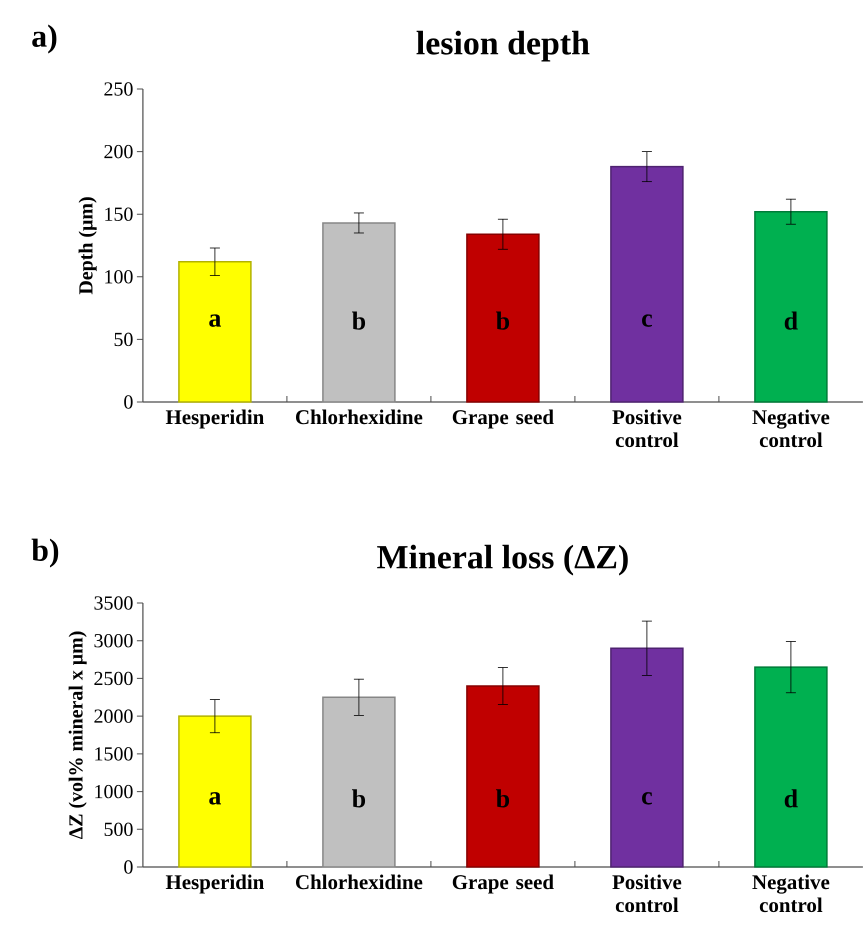 The height and width of the screenshot is (933, 866). I want to click on y-tick-label: 250, so click(118, 89).